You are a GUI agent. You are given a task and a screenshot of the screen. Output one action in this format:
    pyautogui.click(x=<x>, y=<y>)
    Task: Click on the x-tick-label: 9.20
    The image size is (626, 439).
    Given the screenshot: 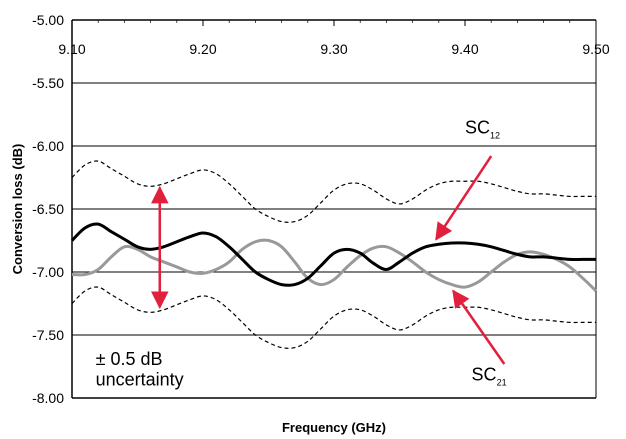 What is the action you would take?
    pyautogui.click(x=202, y=49)
    